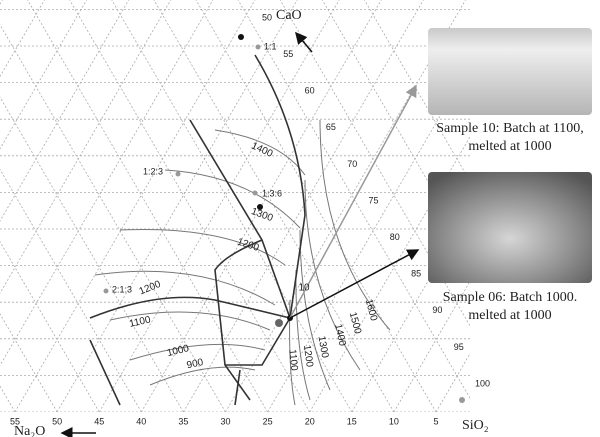  Describe the element at coordinates (352, 164) in the screenshot. I see `tick-label: 70` at that location.